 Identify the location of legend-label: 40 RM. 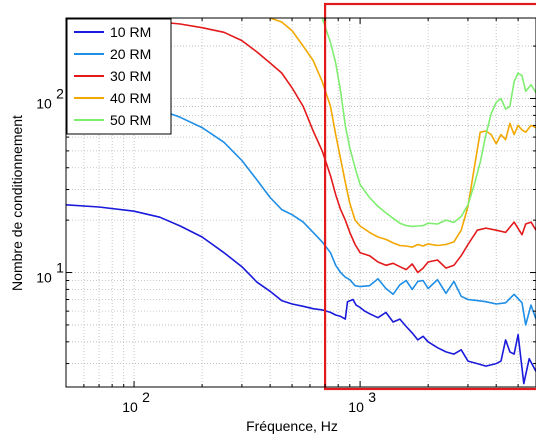
(130, 98).